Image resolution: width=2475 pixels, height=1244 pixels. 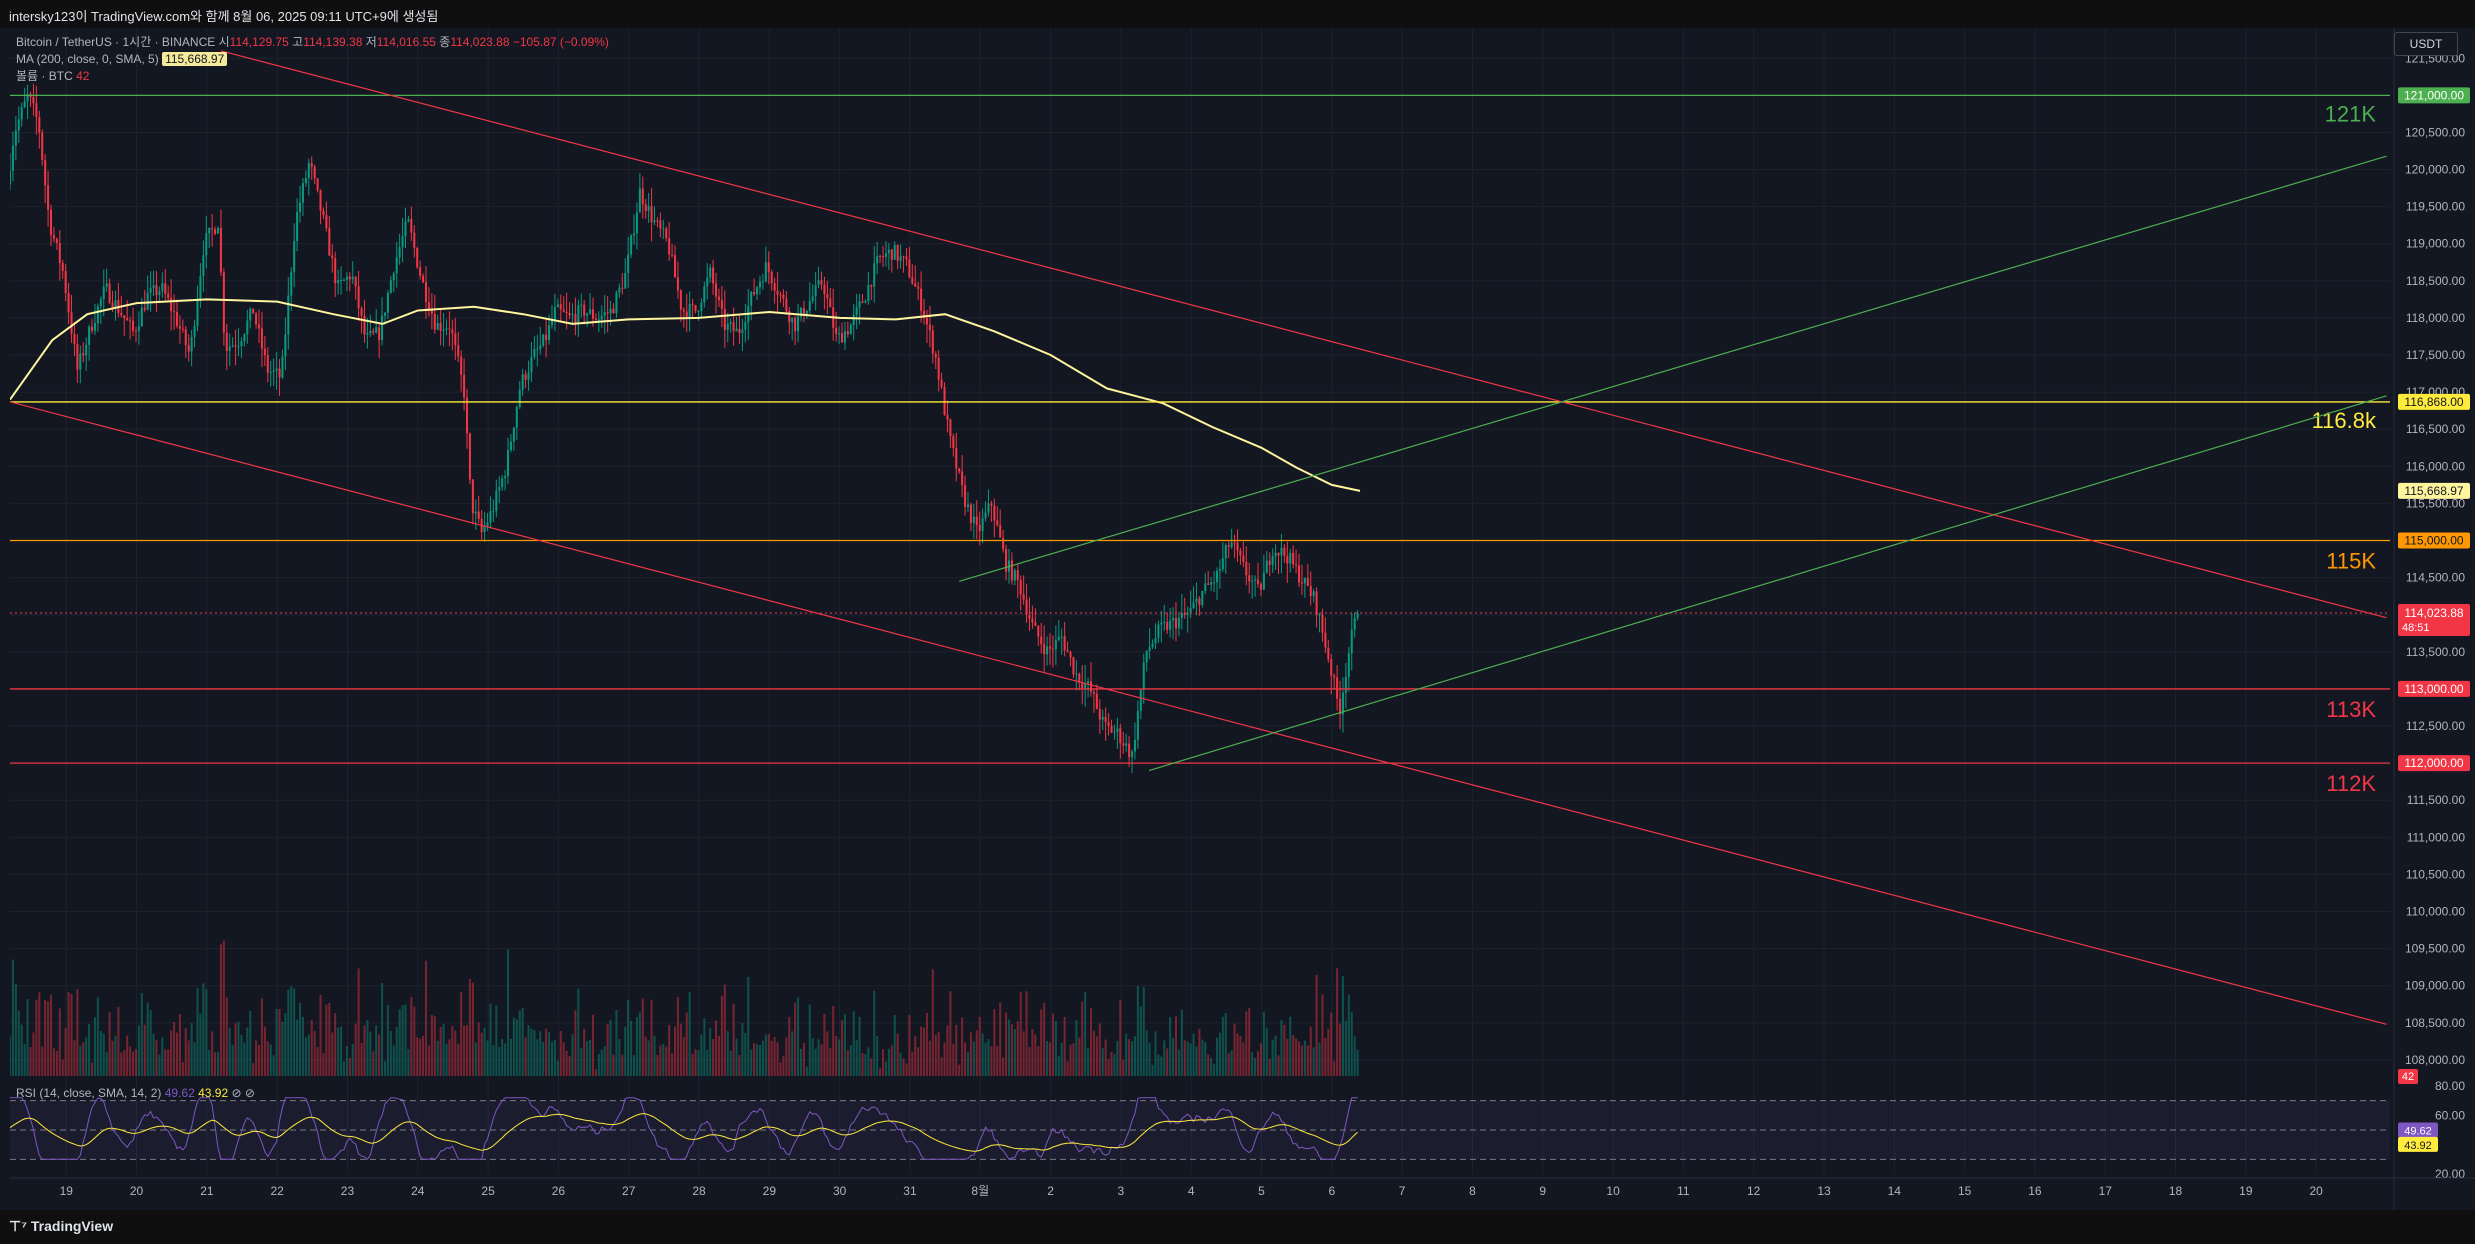 I want to click on ma-indicator-label: MA (200, close, 0, SMA, 5), so click(x=87, y=59).